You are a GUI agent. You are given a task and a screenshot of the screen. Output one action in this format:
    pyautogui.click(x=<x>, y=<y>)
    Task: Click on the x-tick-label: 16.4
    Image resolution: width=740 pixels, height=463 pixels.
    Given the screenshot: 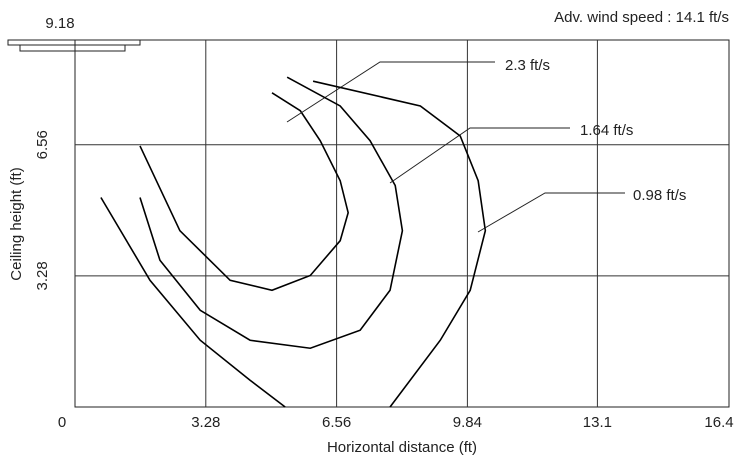 What is the action you would take?
    pyautogui.click(x=718, y=422)
    